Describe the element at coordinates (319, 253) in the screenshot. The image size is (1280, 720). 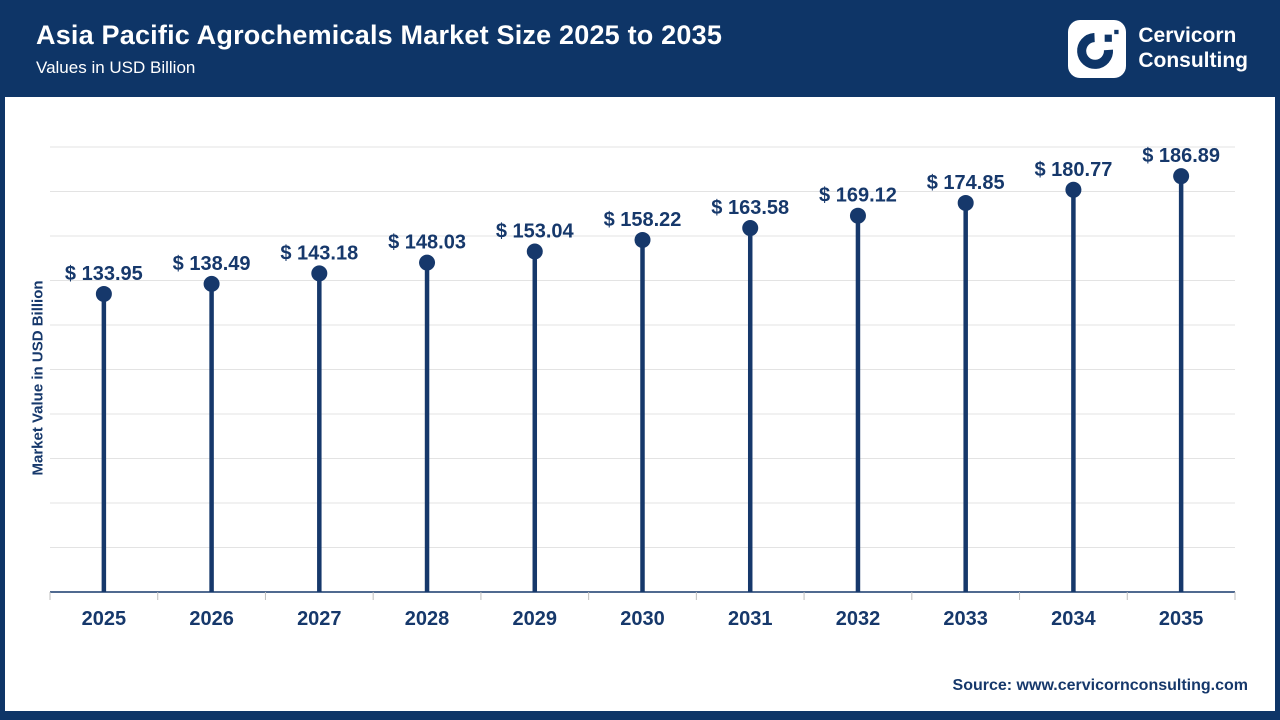
I see `data-label: $ 143.18` at that location.